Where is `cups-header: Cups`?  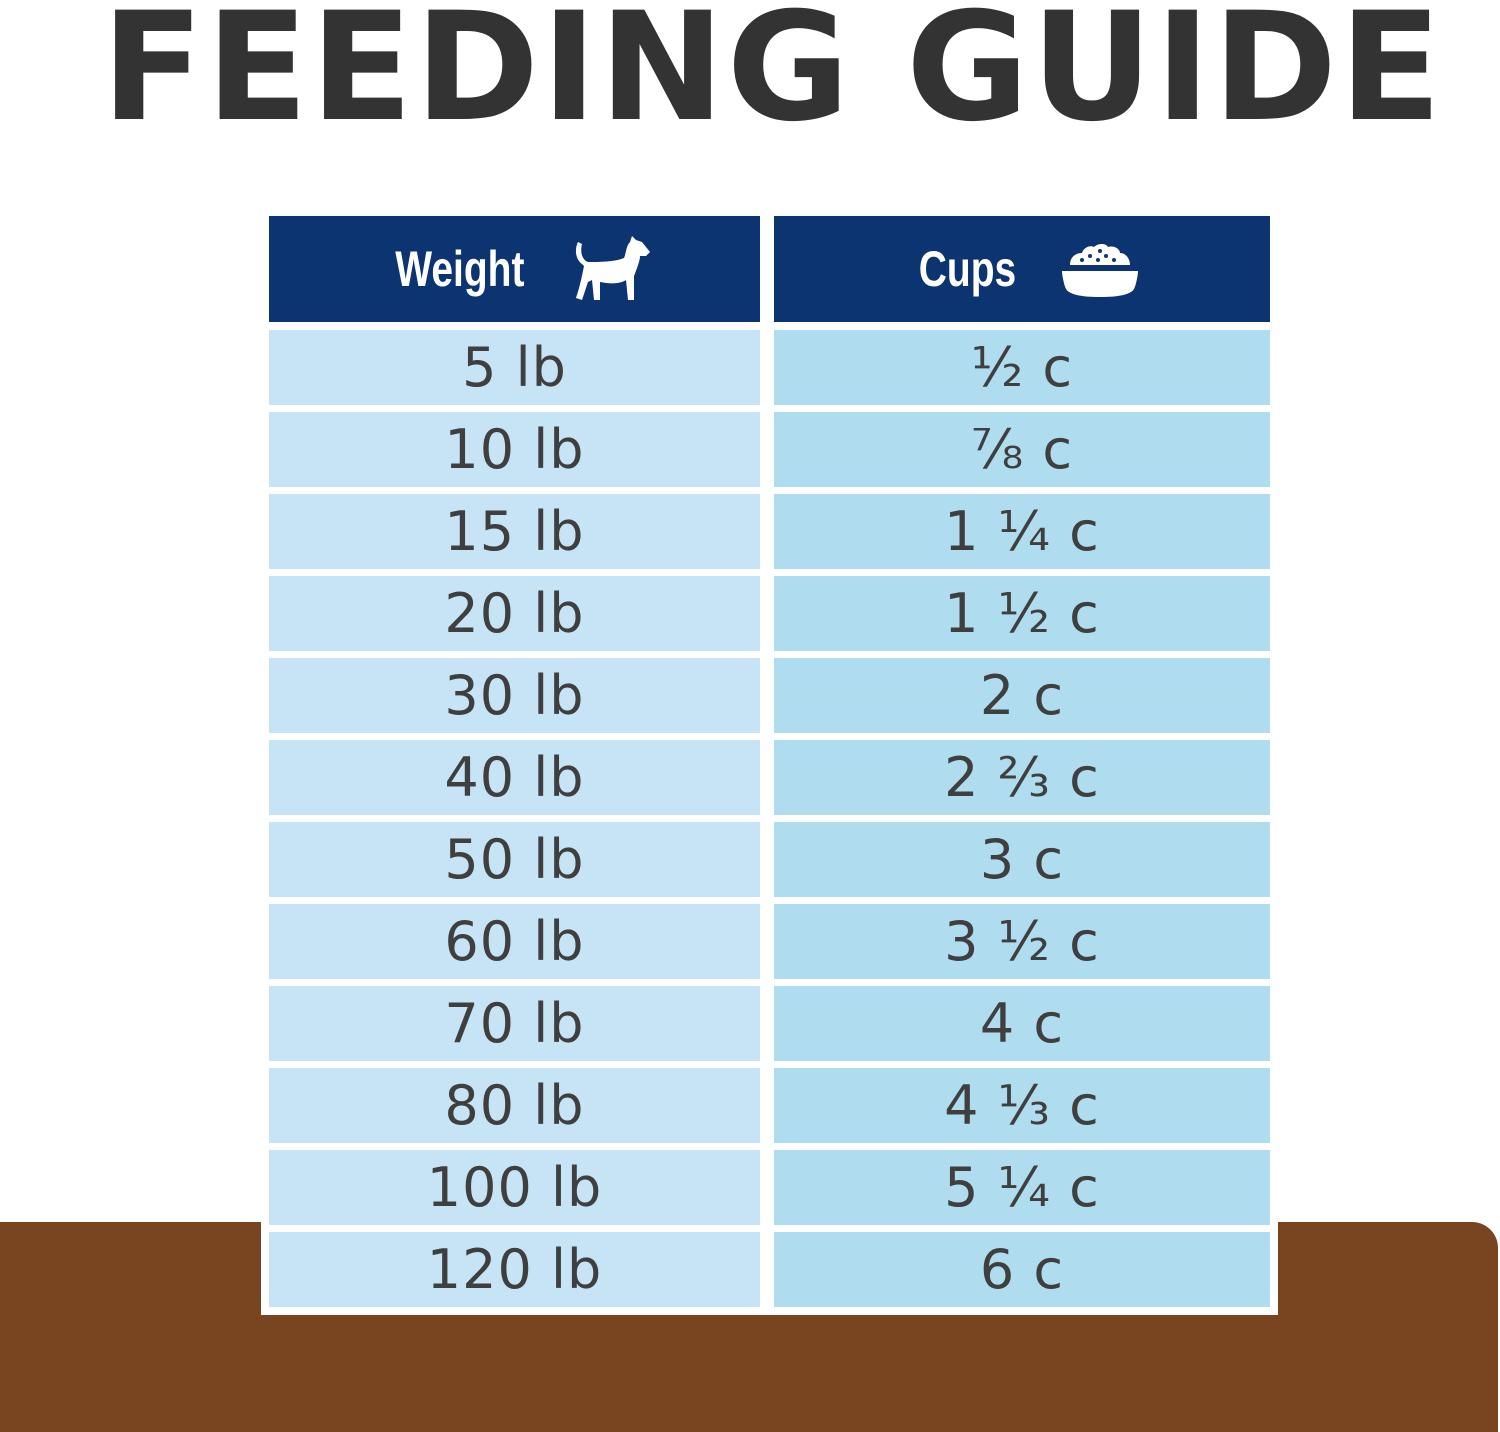 cups-header: Cups is located at coordinates (1022, 269).